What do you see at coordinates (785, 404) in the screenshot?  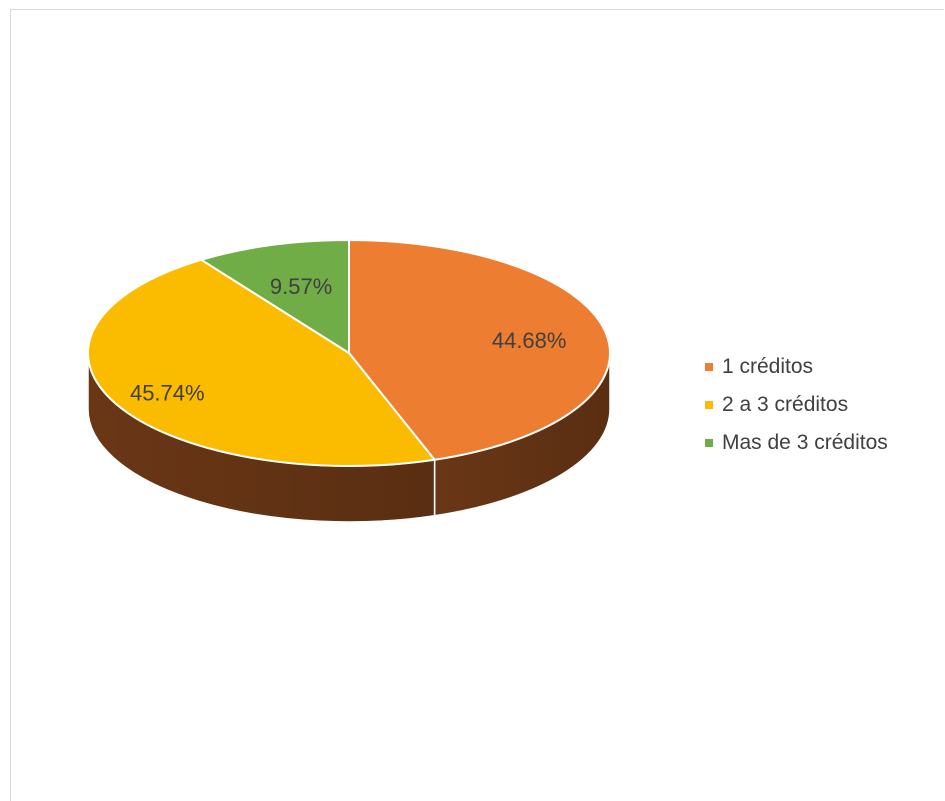 I see `legend-label: 2 a 3 créditos` at bounding box center [785, 404].